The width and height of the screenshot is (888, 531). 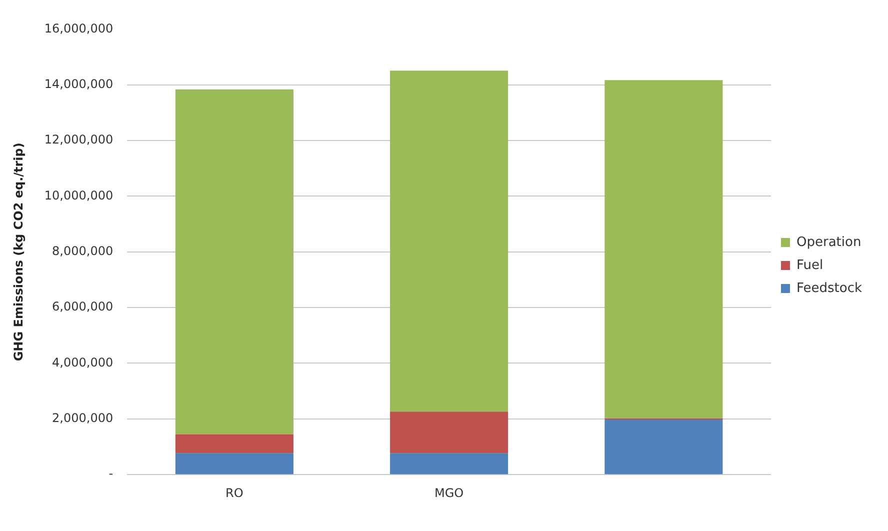 What do you see at coordinates (83, 362) in the screenshot?
I see `y-tick-label: 4,000,000` at bounding box center [83, 362].